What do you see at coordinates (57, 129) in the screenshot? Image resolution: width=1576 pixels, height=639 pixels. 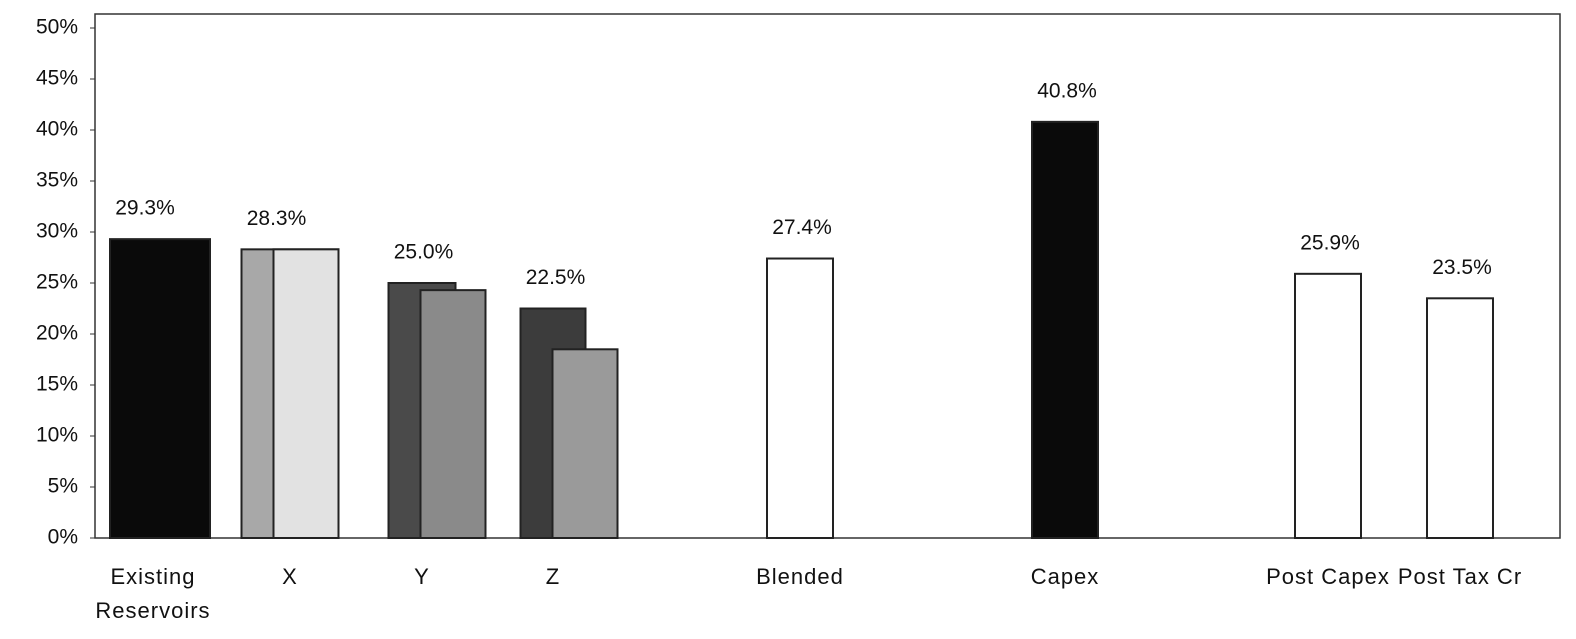 I see `y-tick-label: 40%` at bounding box center [57, 129].